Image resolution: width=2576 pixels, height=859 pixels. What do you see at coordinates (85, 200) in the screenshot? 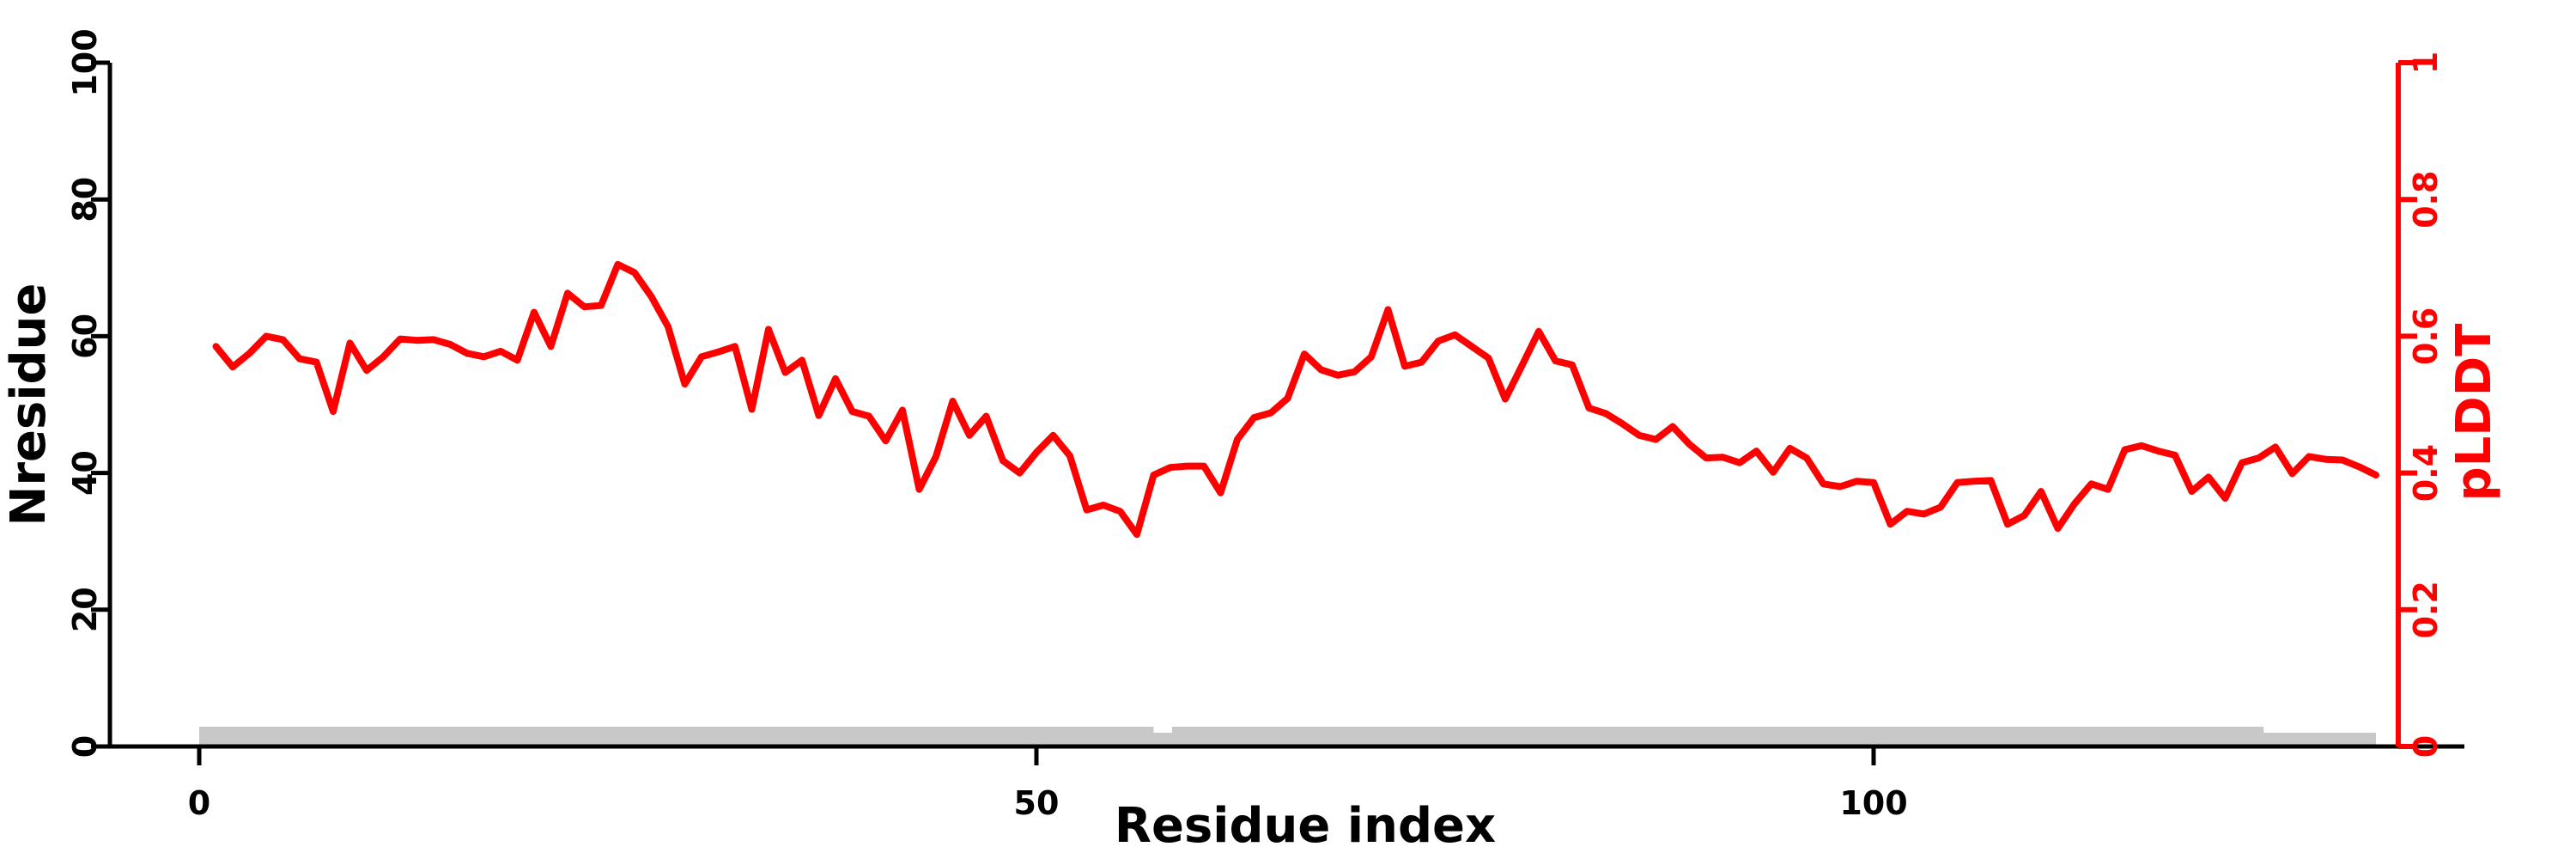
I see `left-tick-label: 80` at bounding box center [85, 200].